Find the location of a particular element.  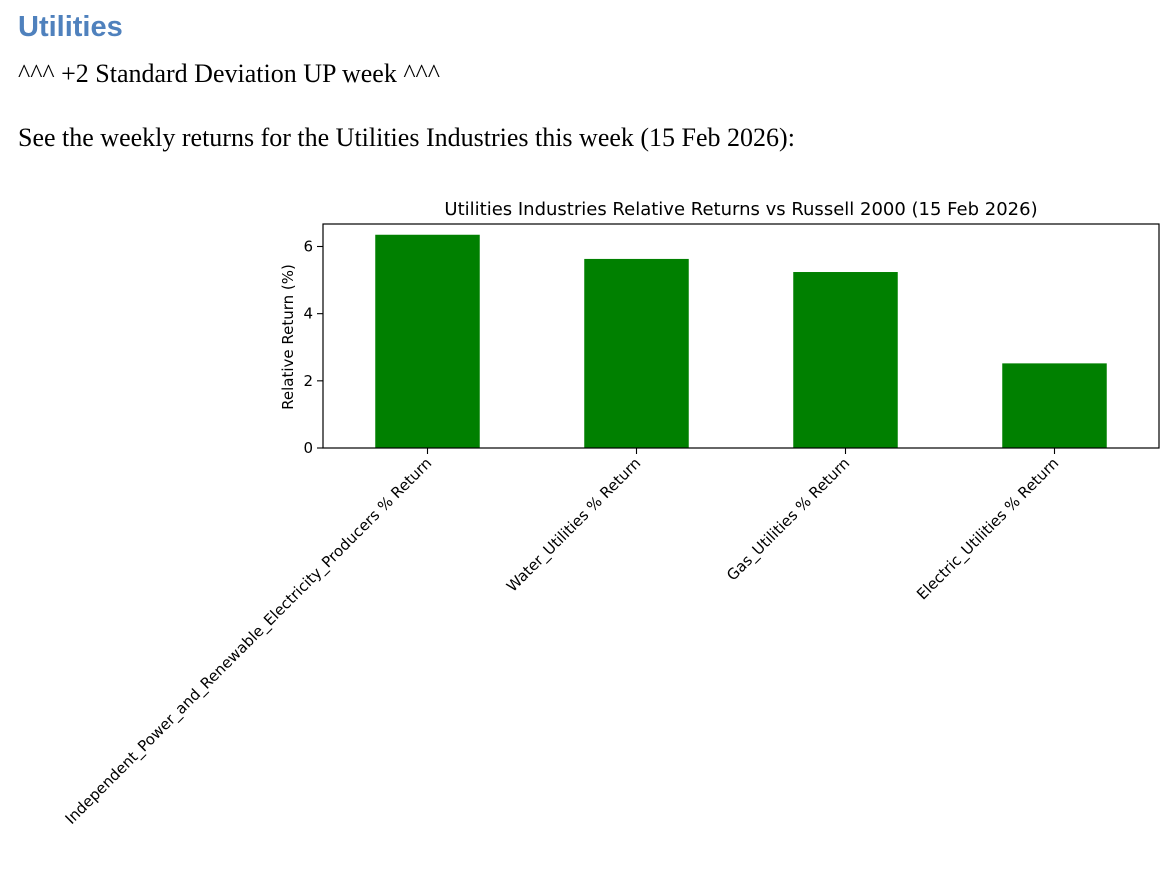

y-tick-label-0: 0 is located at coordinates (308, 448).